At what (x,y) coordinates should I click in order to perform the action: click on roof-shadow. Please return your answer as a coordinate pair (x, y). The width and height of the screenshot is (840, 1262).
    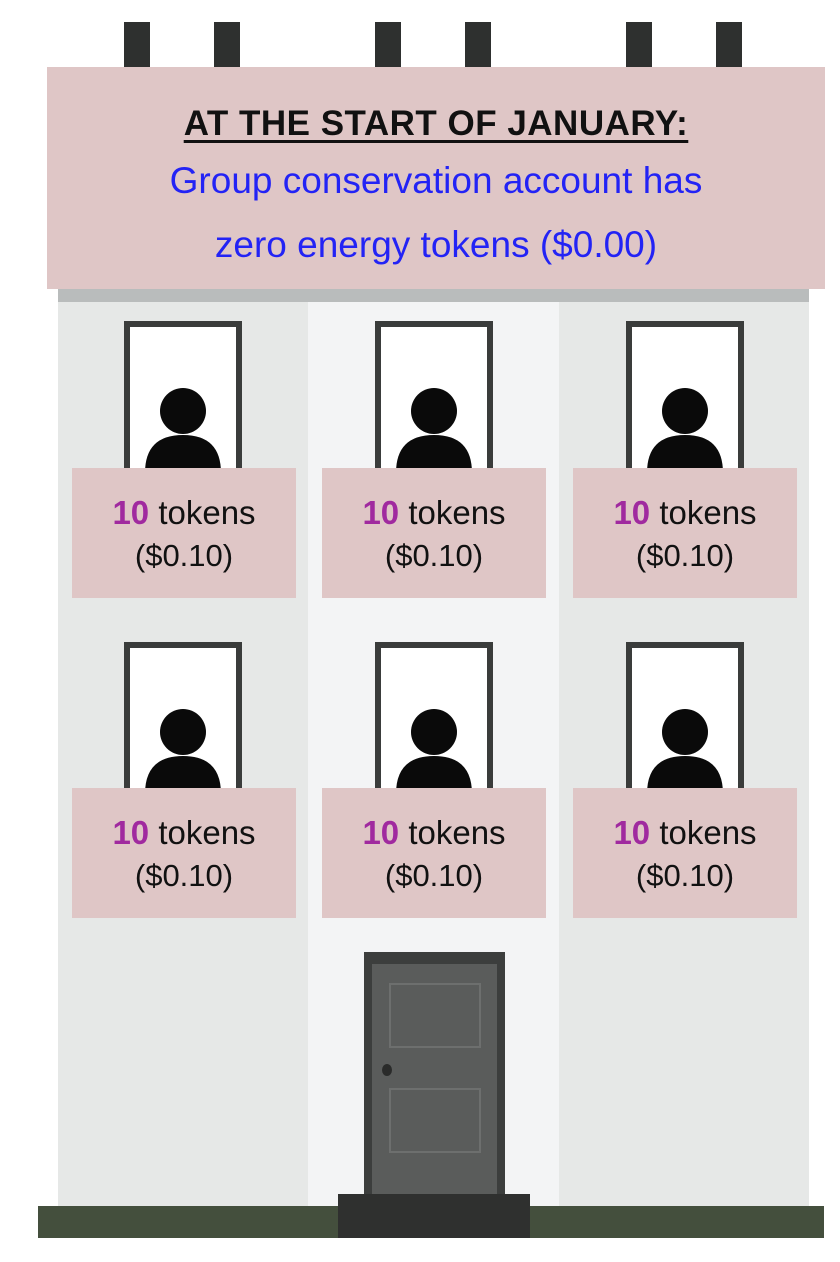
    Looking at the image, I should click on (433, 295).